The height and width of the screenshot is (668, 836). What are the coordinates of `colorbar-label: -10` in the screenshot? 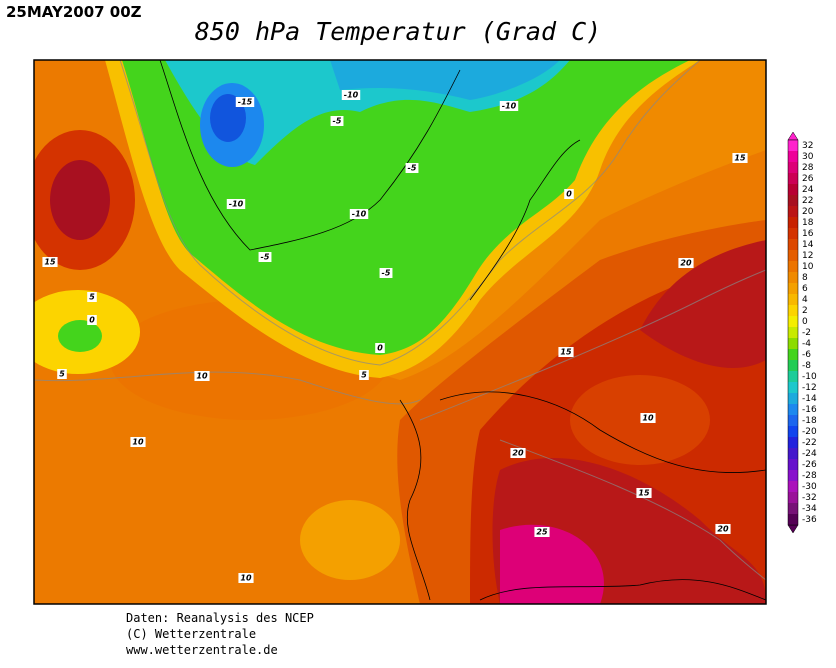 It's located at (809, 377).